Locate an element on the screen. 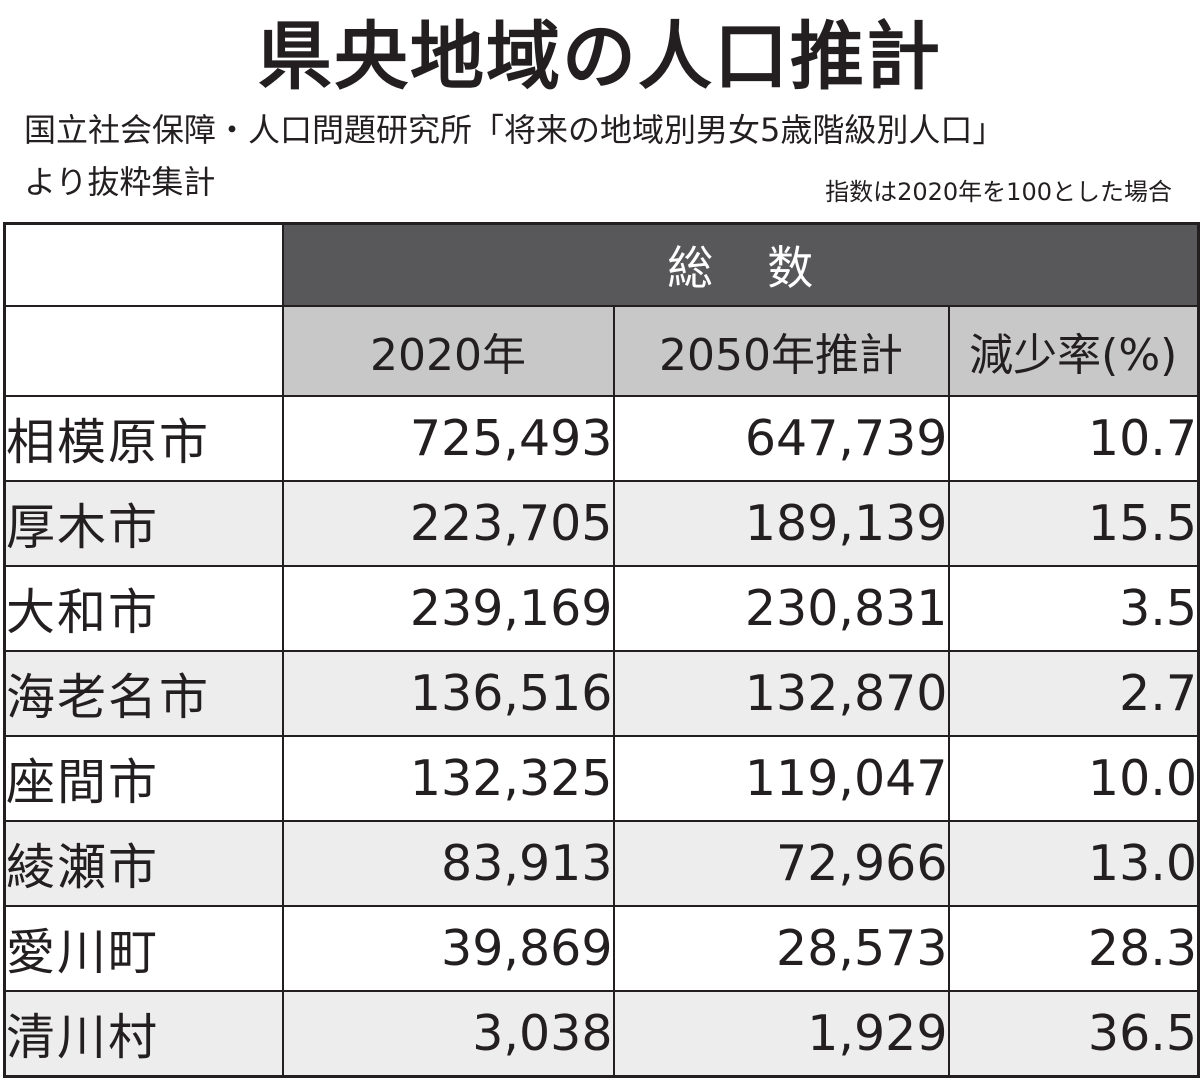  decrease-rate: 3.5 is located at coordinates (1073, 608).